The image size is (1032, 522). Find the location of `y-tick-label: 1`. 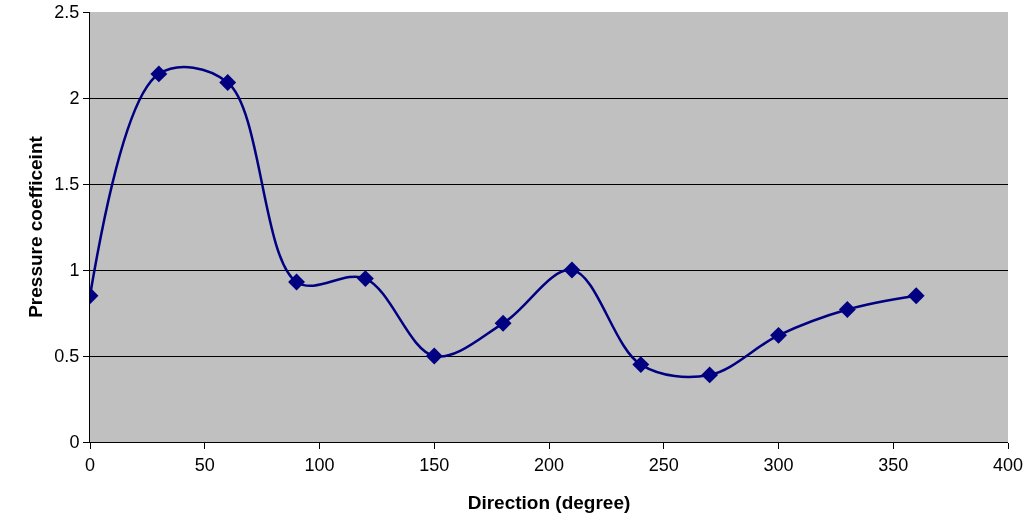

y-tick-label: 1 is located at coordinates (74, 270).